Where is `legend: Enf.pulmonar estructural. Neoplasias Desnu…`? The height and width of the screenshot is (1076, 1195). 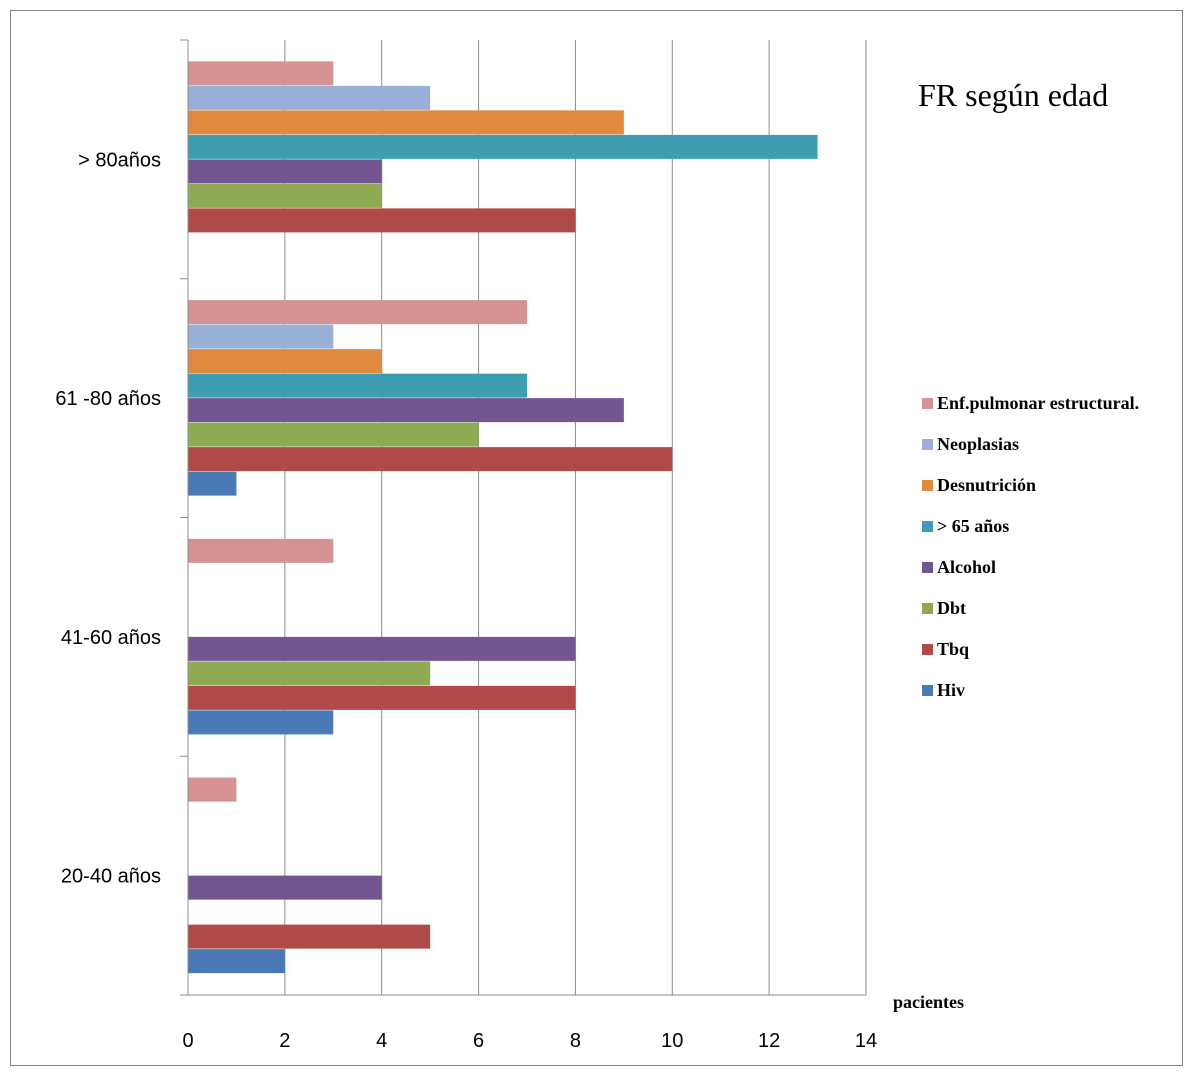
legend: Enf.pulmonar estructural. Neoplasias Desnu… is located at coordinates (1030, 546).